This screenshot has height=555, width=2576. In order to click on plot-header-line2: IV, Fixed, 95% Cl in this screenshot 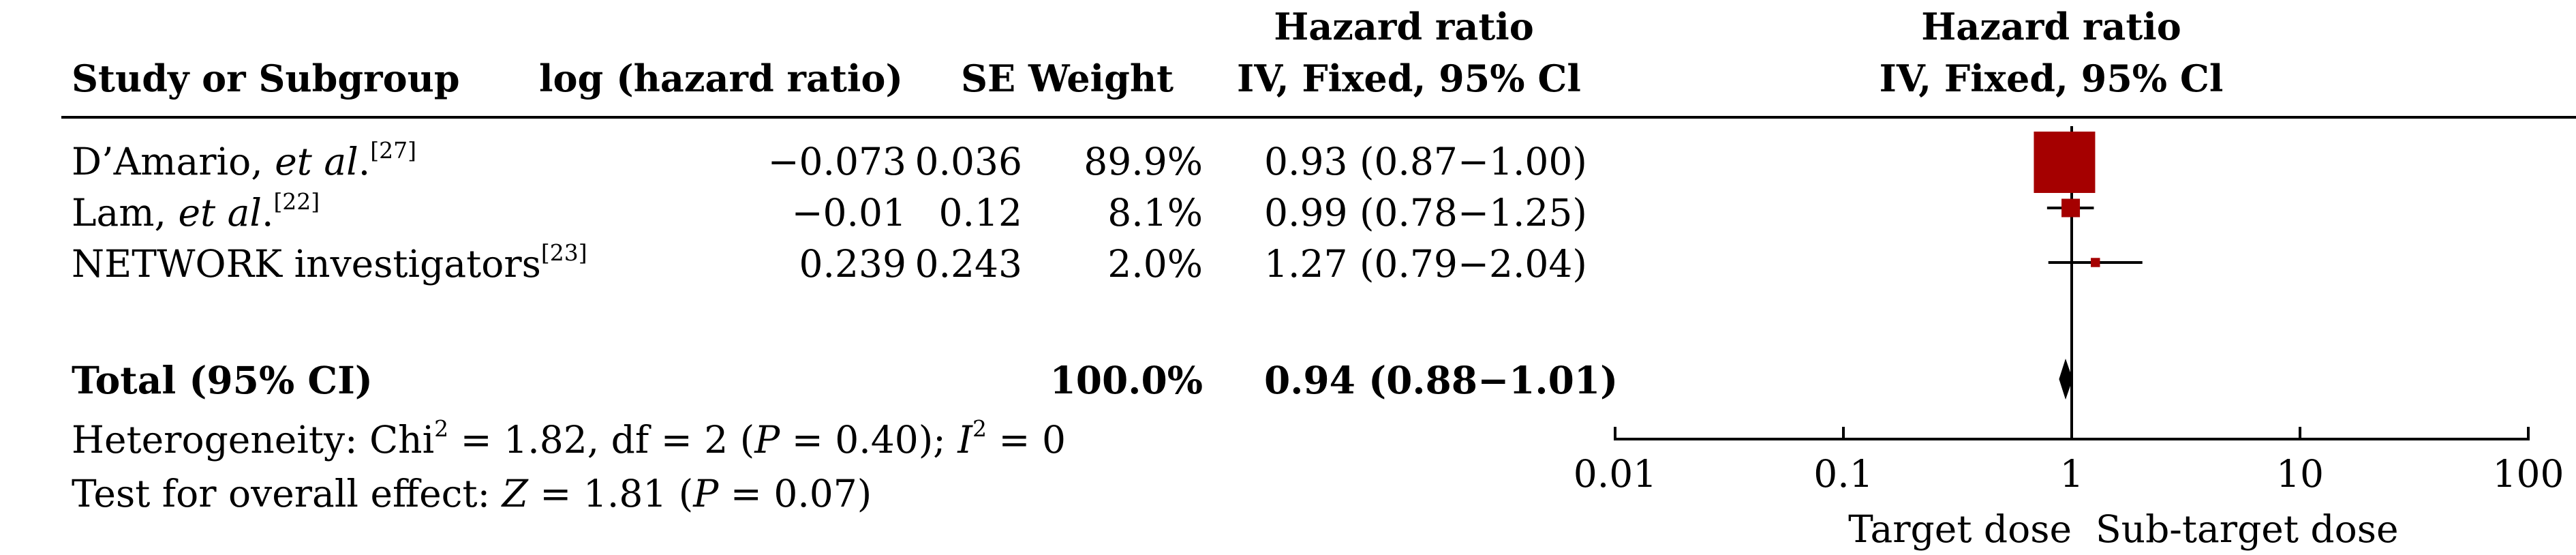, I will do `click(2051, 78)`.